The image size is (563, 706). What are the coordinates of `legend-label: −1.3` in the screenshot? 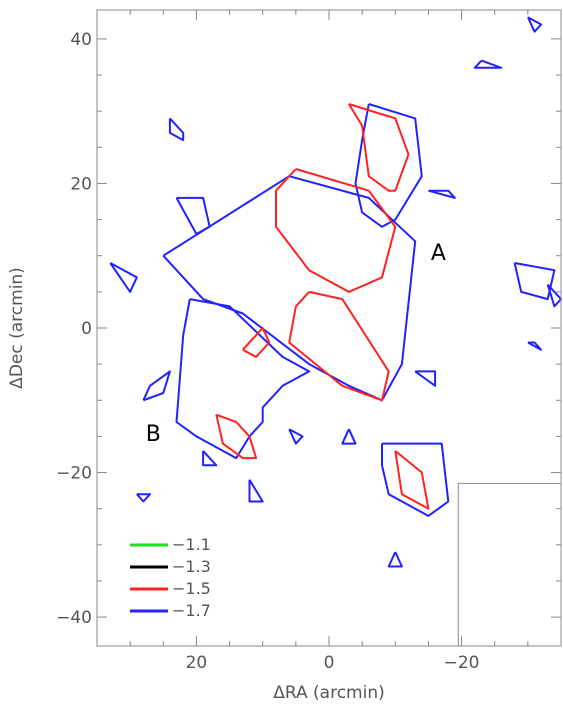 It's located at (191, 566).